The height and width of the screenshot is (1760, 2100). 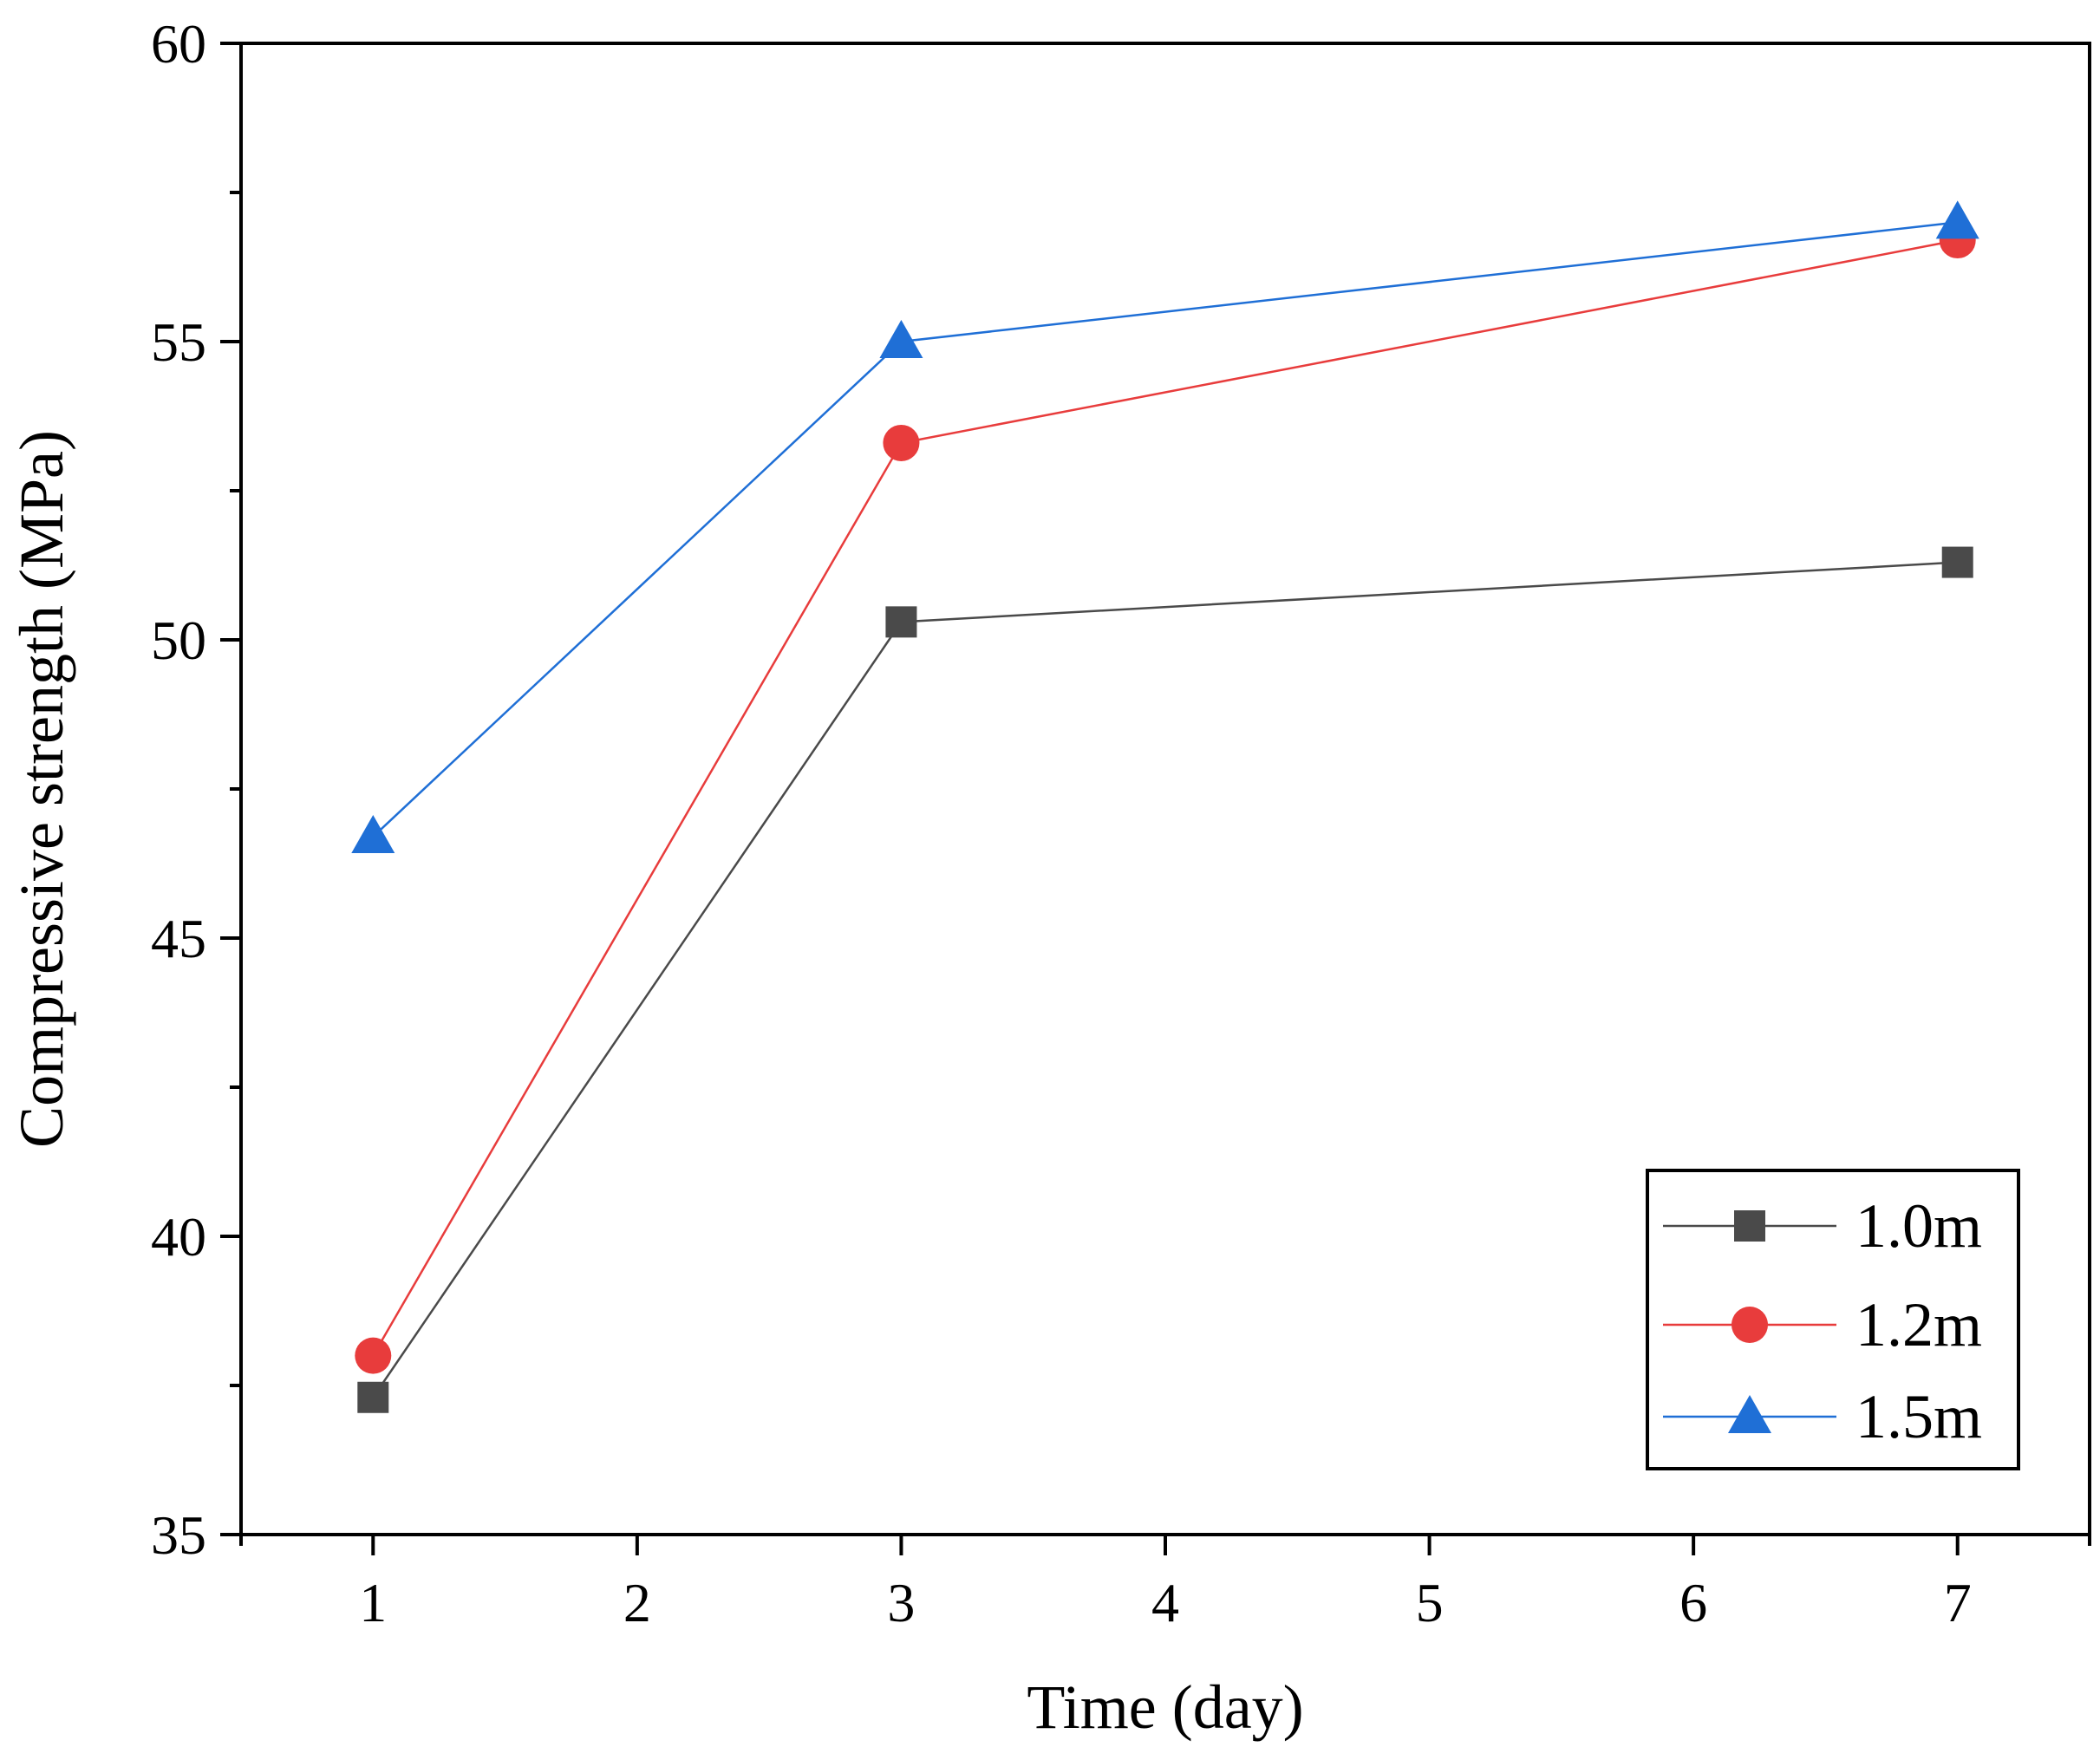 I want to click on legend-entries: 1.0m 1.2m 1.5m, so click(x=1822, y=1321).